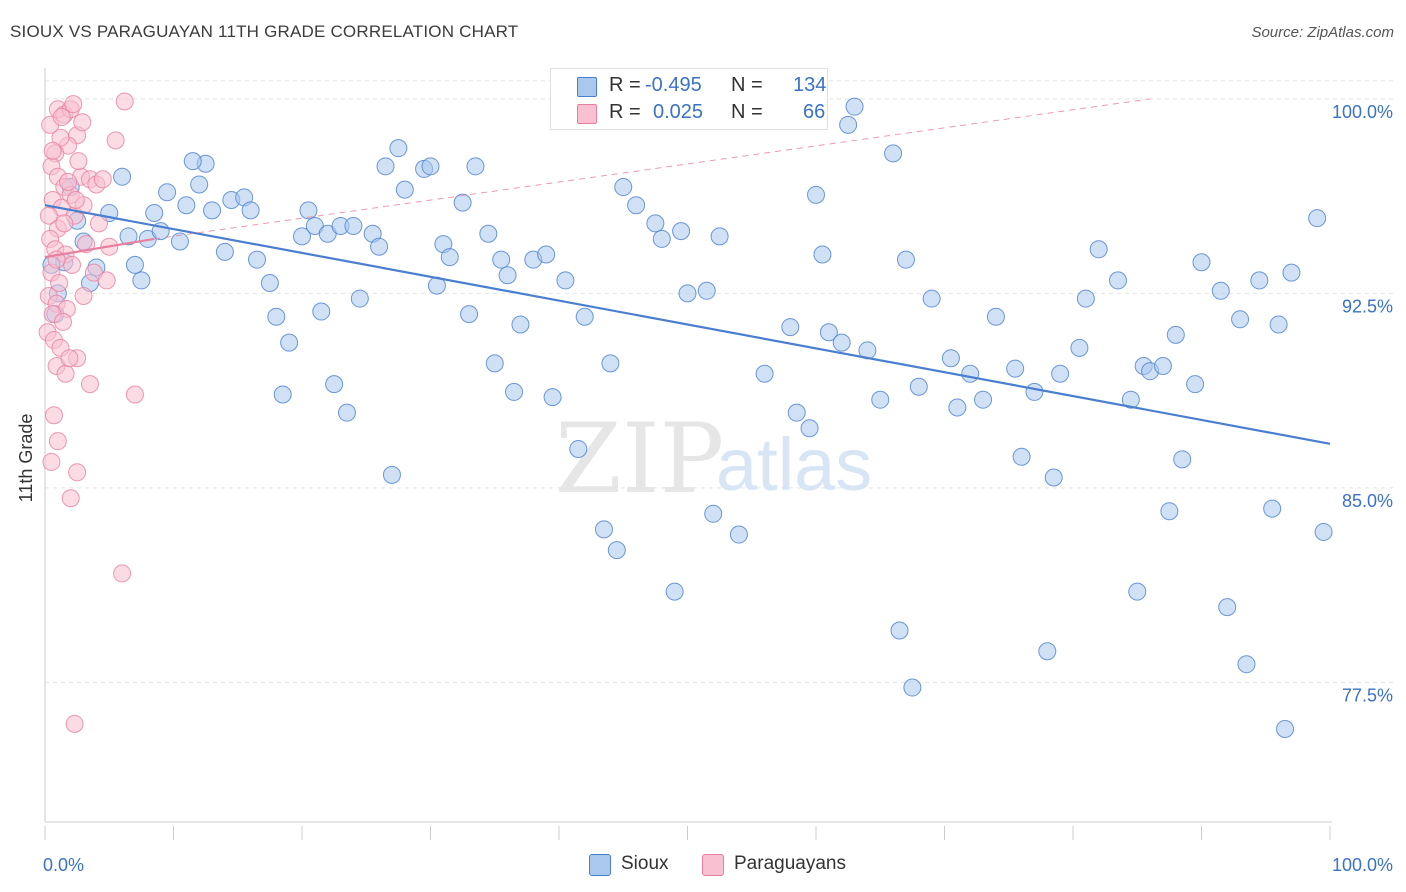 Image resolution: width=1406 pixels, height=892 pixels. What do you see at coordinates (713, 865) in the screenshot?
I see `paraguayans-legend-swatch` at bounding box center [713, 865].